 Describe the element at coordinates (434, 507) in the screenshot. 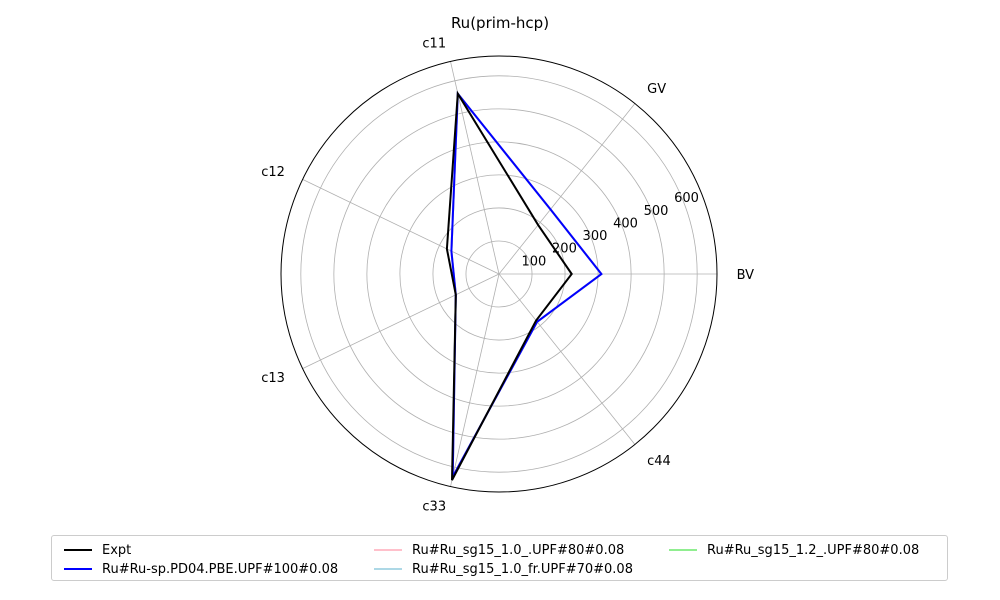

I see `axis-label: c33` at that location.